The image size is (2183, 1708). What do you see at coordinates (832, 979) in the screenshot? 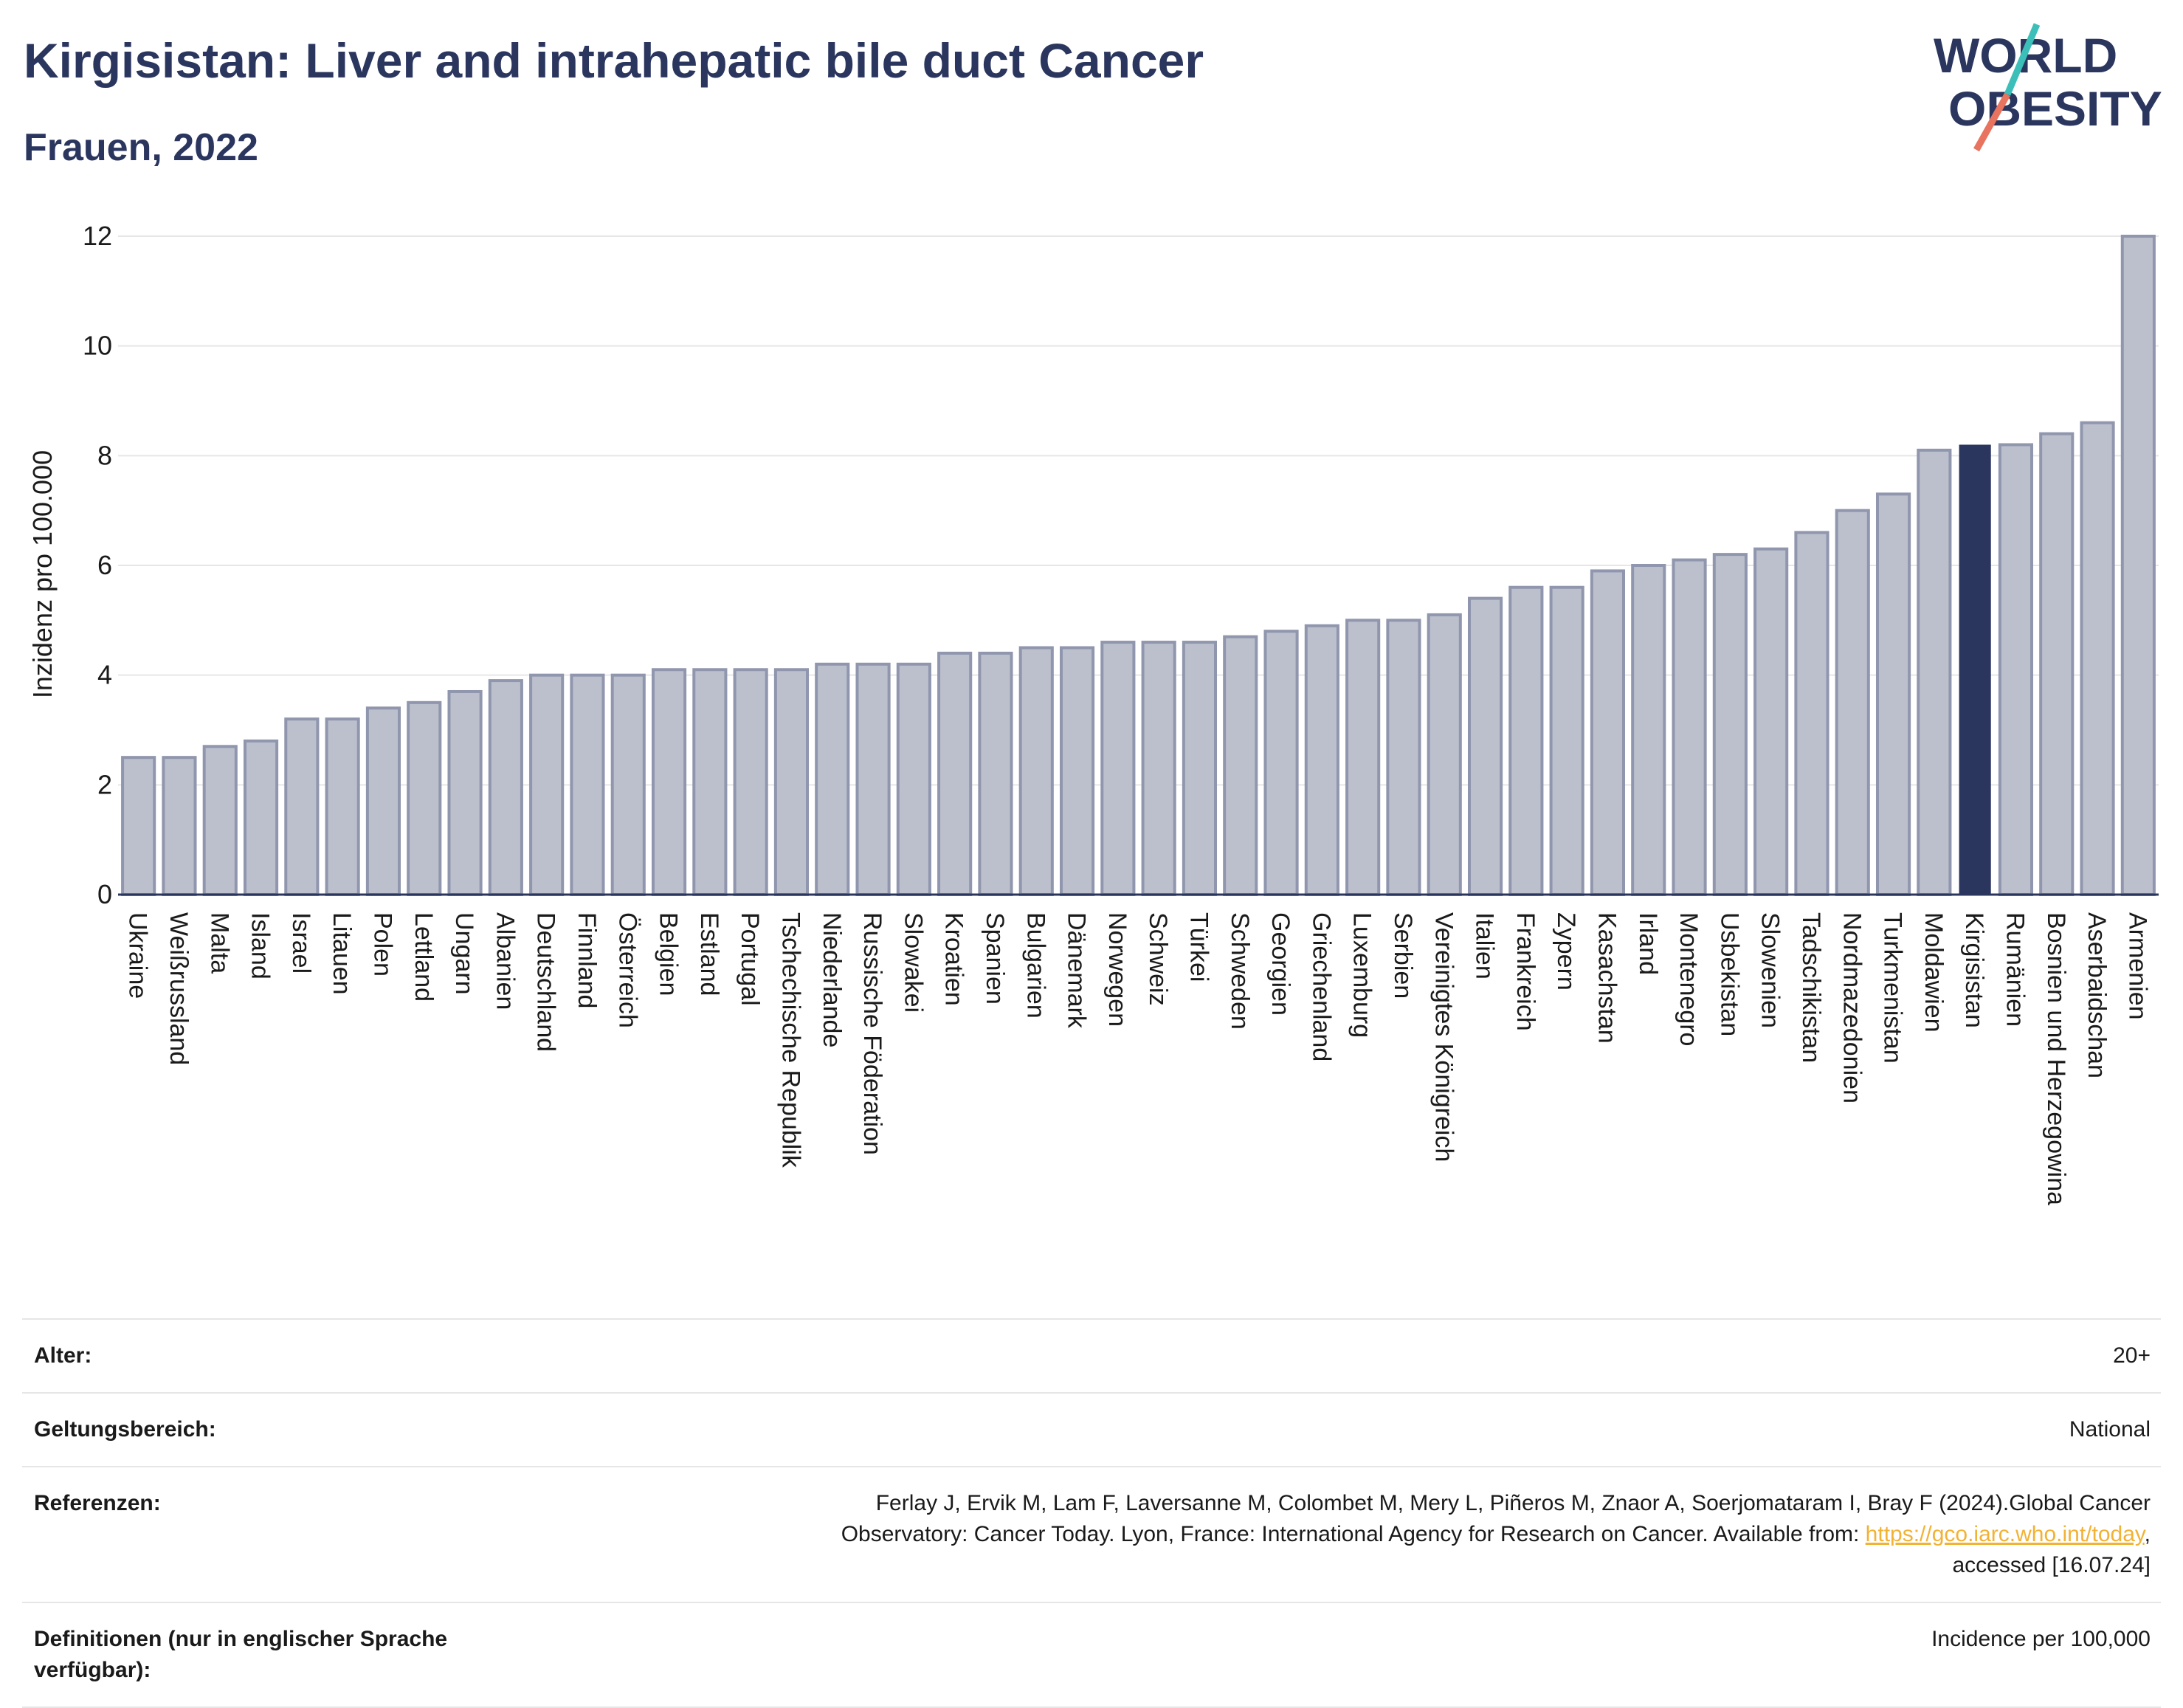
I see `x-tick-label: Niederlande` at bounding box center [832, 979].